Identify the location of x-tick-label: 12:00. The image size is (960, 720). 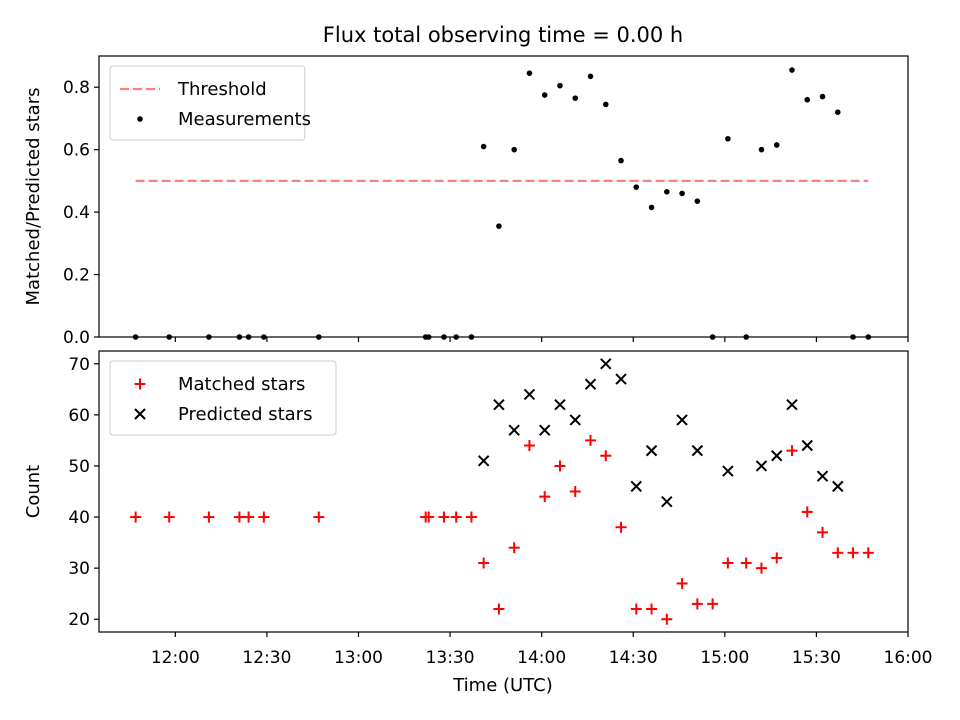
(175, 658).